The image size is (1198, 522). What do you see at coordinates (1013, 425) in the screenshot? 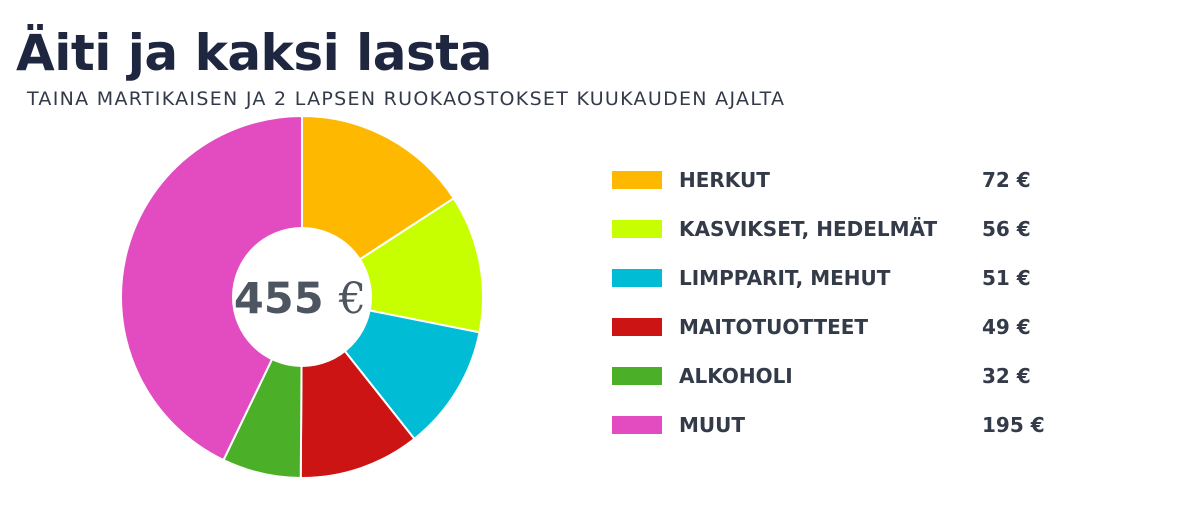
I see `legend-value: 195 €` at bounding box center [1013, 425].